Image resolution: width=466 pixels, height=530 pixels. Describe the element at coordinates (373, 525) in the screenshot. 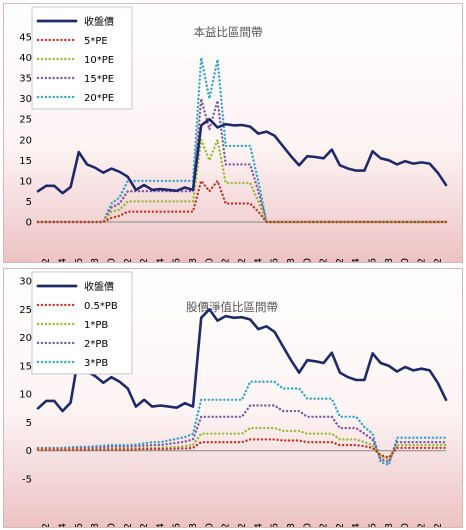

I see `pb-x-tick-label: 2406` at that location.